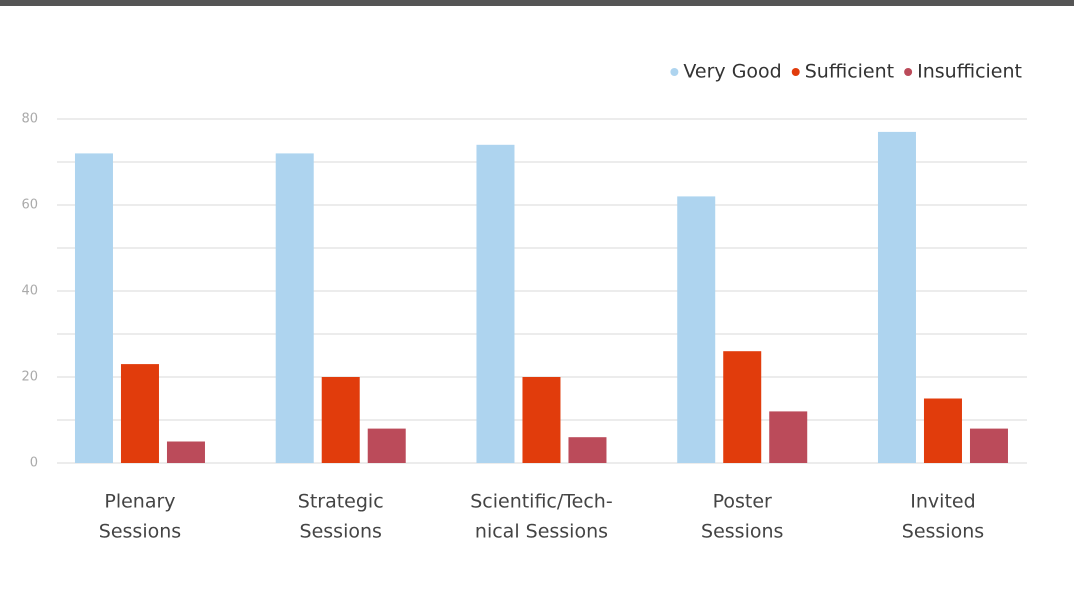 The width and height of the screenshot is (1074, 606). I want to click on x-tick-label: Scientific/Tech-, so click(541, 502).